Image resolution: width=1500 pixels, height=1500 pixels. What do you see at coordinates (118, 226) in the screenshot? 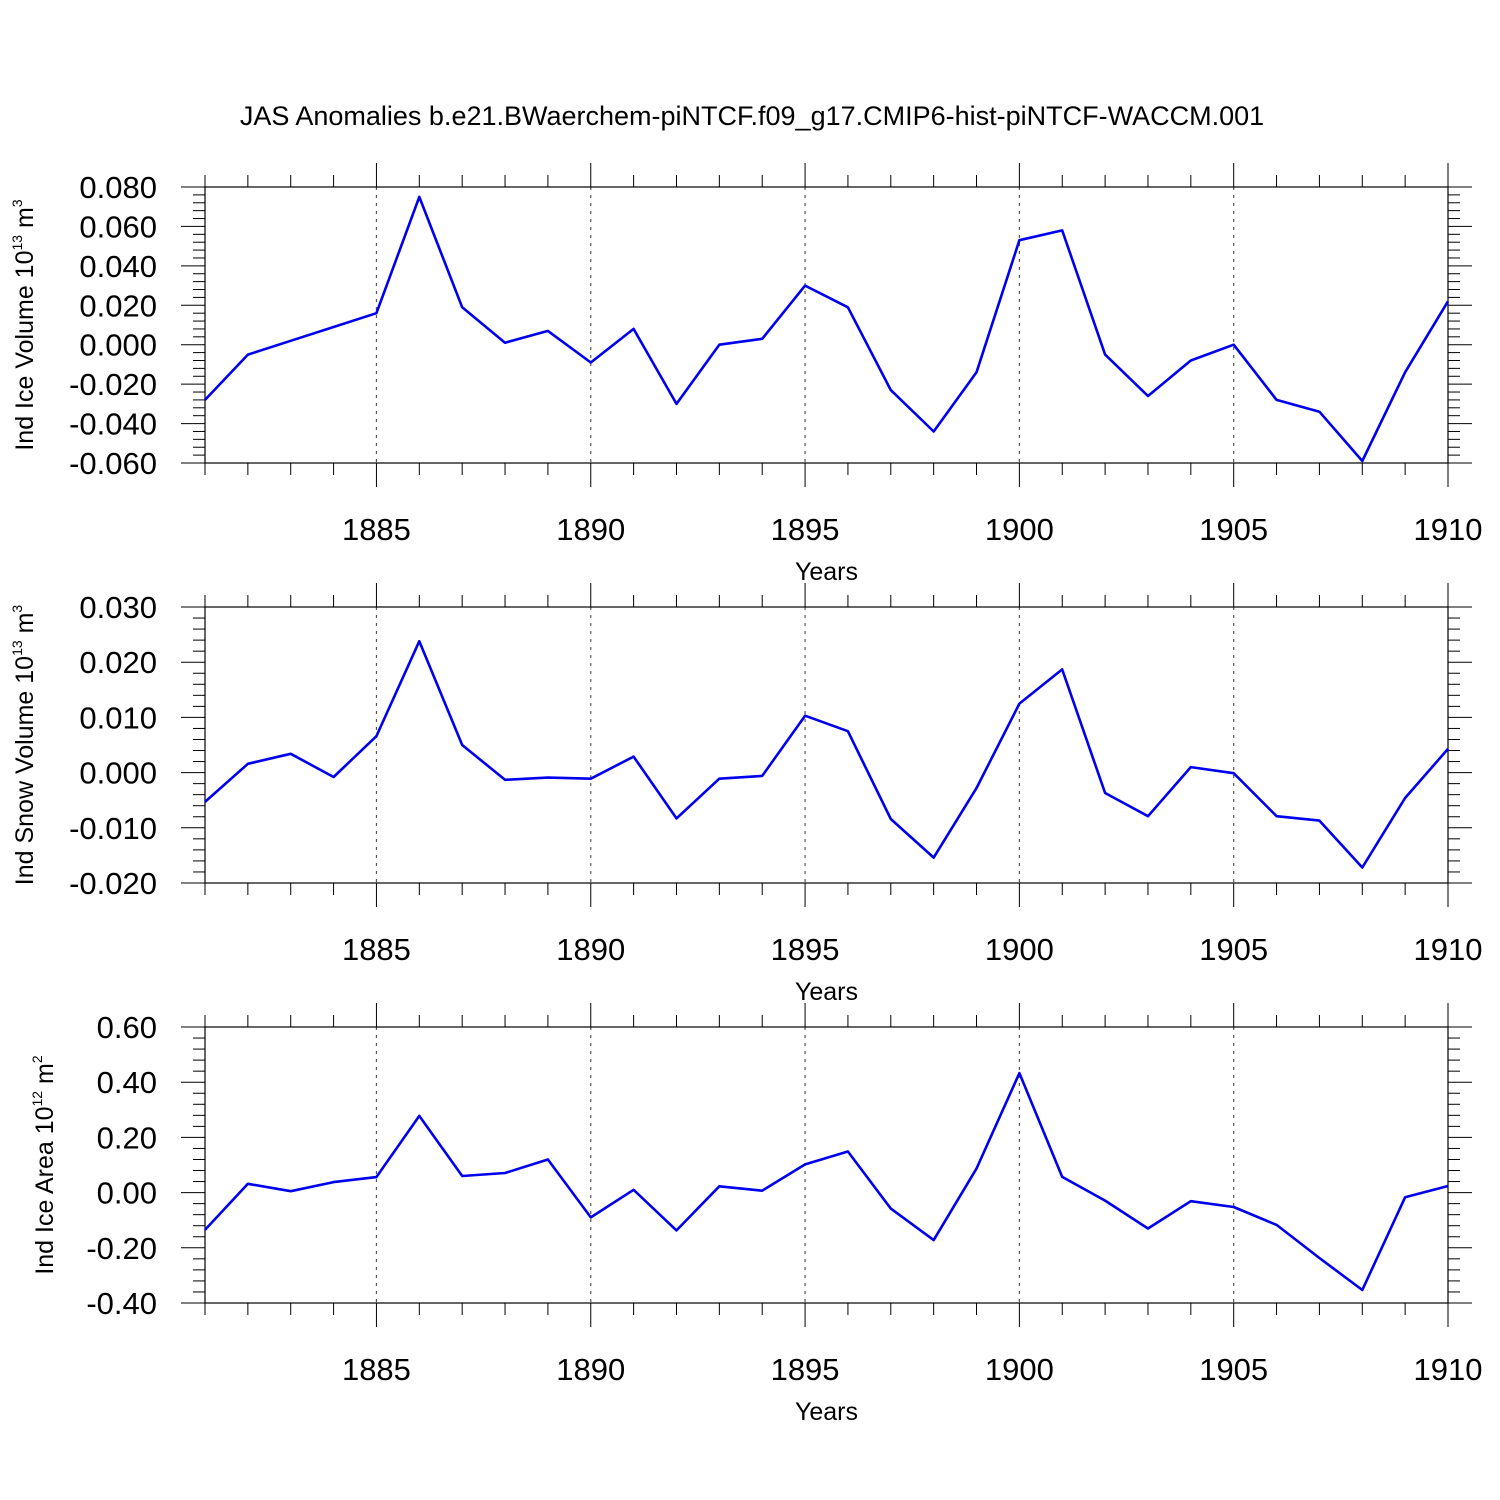
I see `y-tick-label: 0.060` at bounding box center [118, 226].